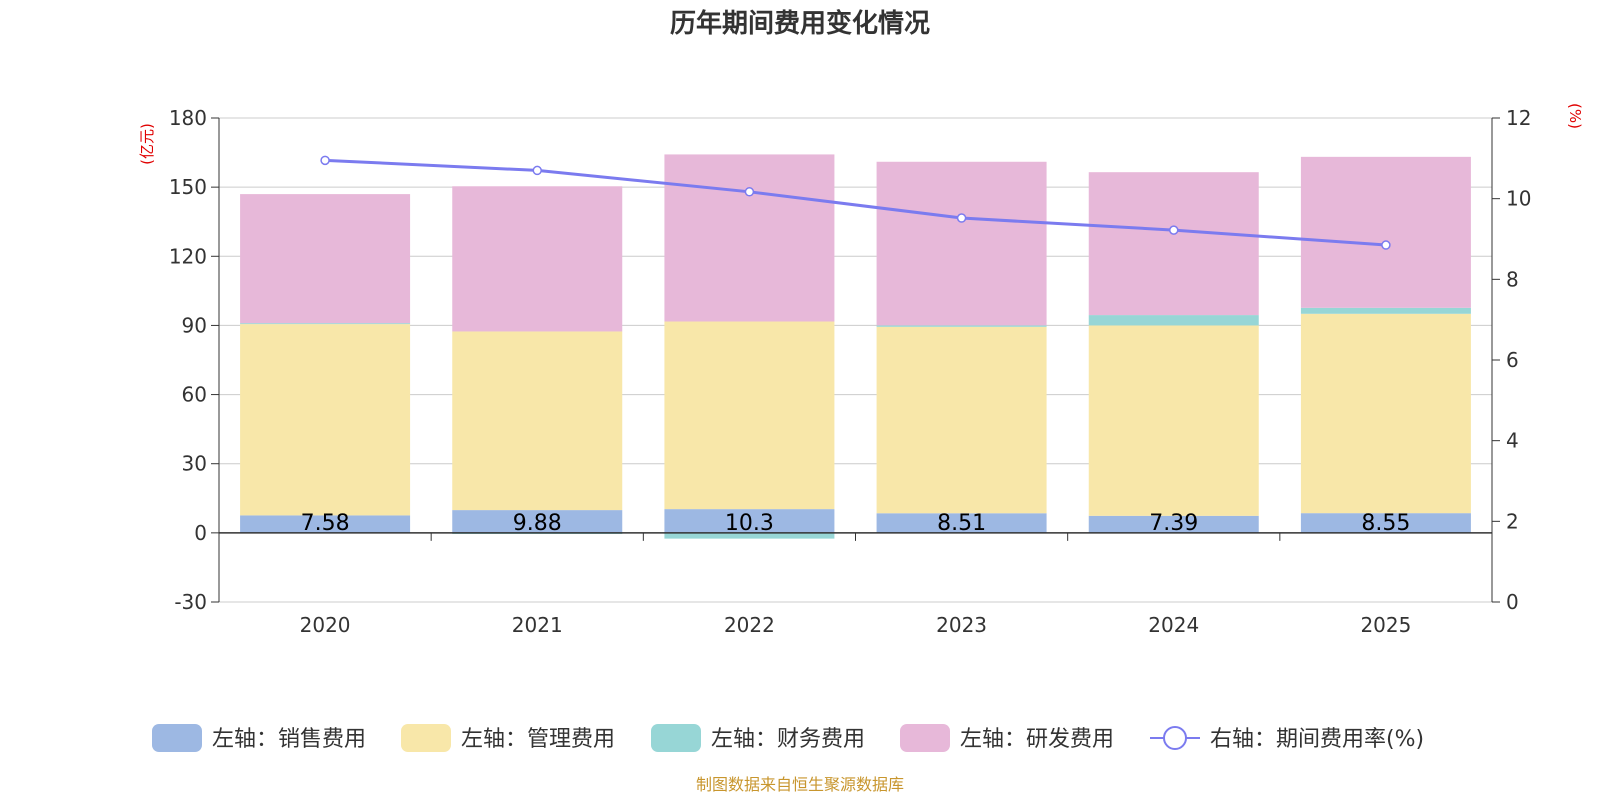 This screenshot has width=1600, height=800. I want to click on legend-label: 左轴：管理费用, so click(538, 739).